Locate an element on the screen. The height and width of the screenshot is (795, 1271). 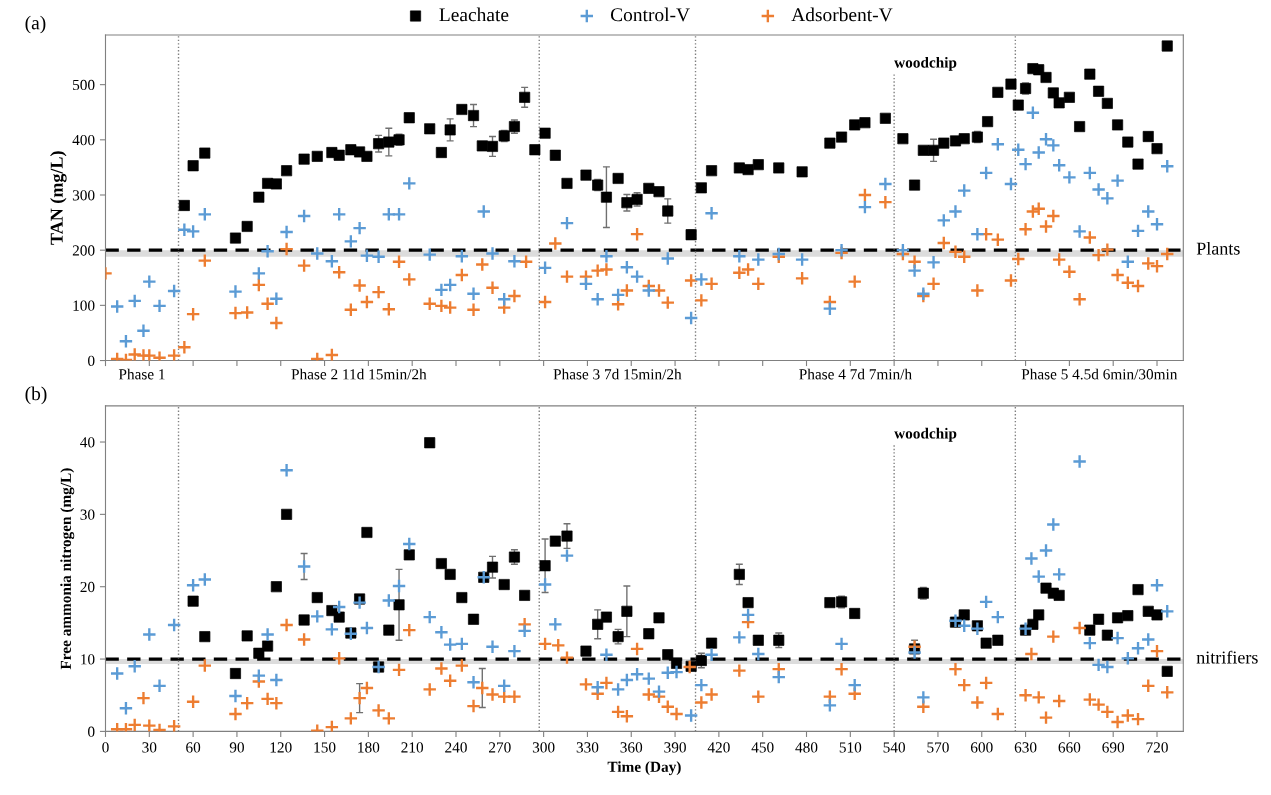
x-tick-label: 600 is located at coordinates (981, 747).